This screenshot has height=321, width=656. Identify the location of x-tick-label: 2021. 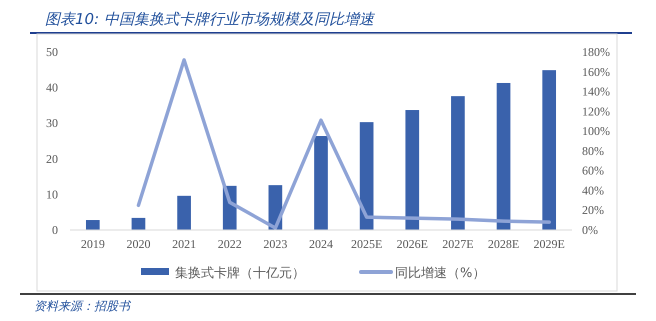
(184, 244).